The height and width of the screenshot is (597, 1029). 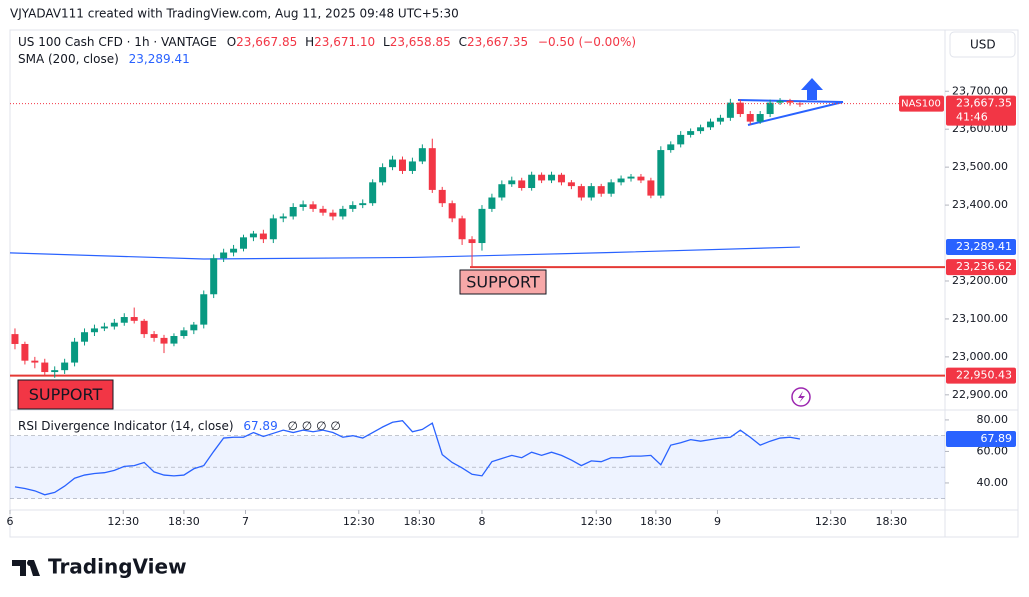 I want to click on sma-name: SMA (200, close), so click(x=68, y=59).